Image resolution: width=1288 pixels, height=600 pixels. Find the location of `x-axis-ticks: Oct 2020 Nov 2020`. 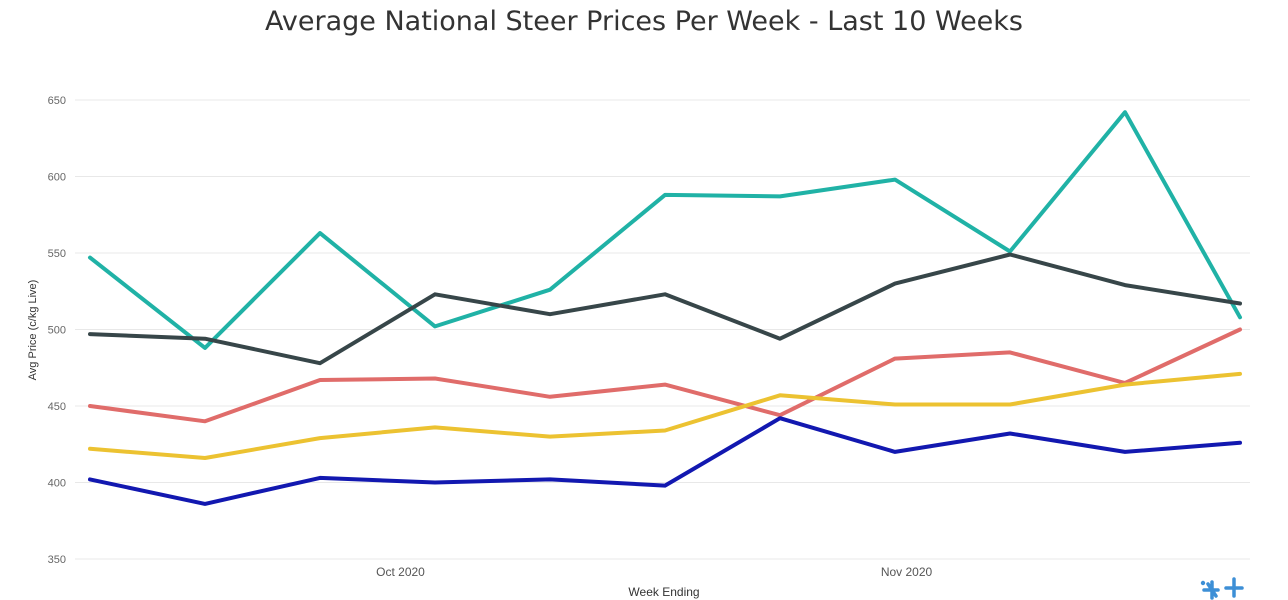

x-axis-ticks: Oct 2020 Nov 2020 is located at coordinates (654, 572).